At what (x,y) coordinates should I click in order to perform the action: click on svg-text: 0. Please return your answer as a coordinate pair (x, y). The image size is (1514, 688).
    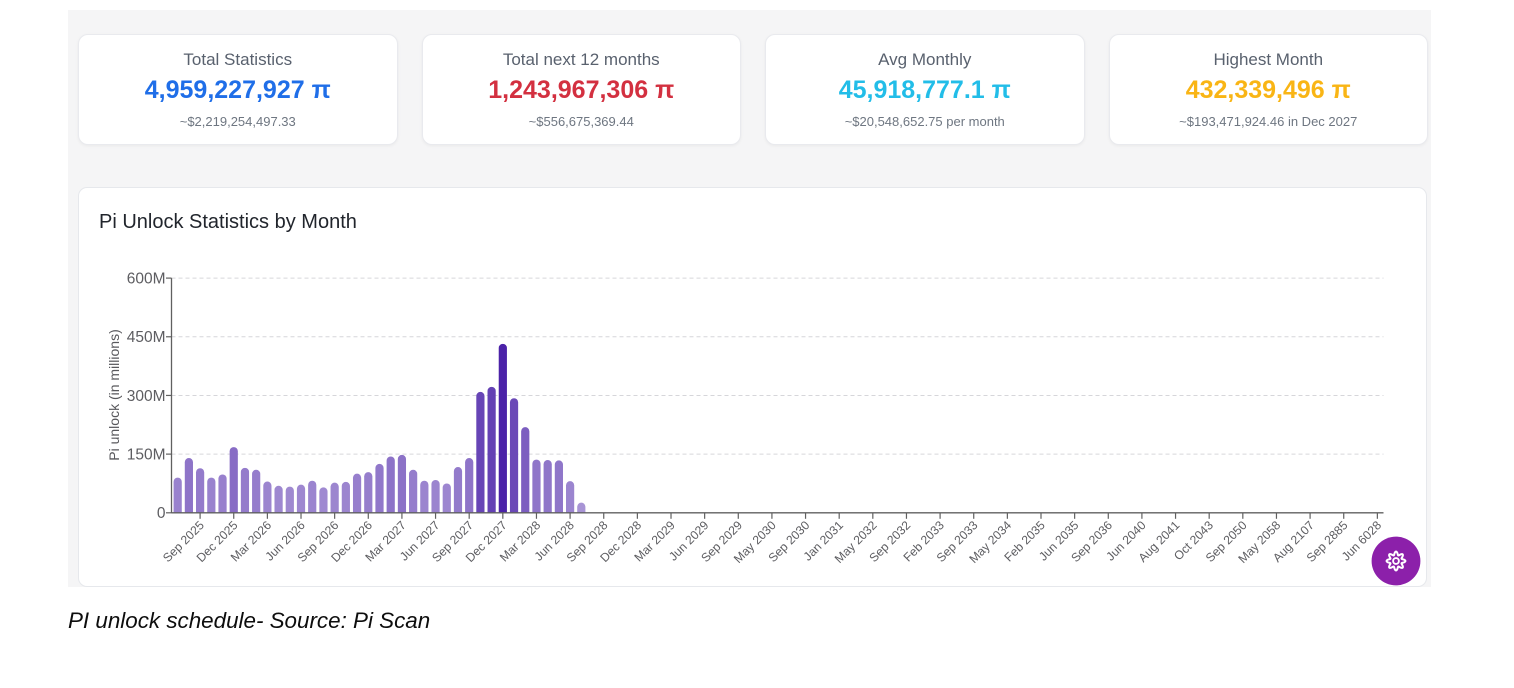
    Looking at the image, I should click on (161, 513).